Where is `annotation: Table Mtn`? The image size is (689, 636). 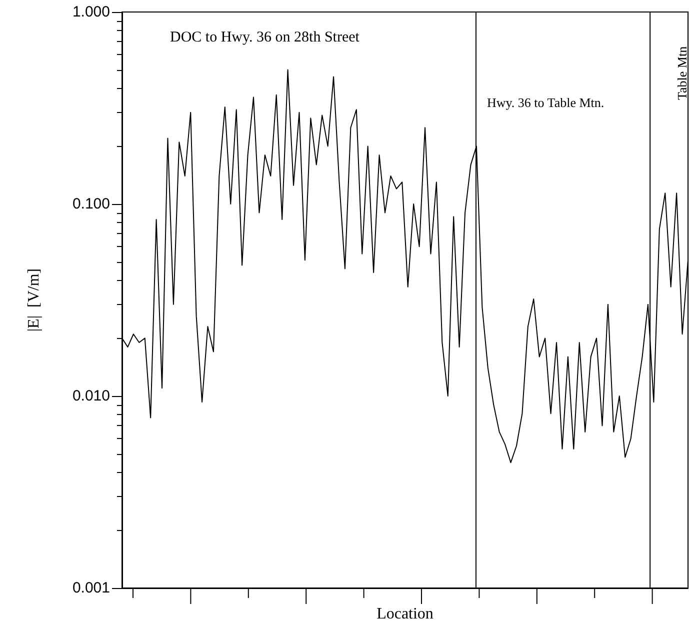 annotation: Table Mtn is located at coordinates (681, 73).